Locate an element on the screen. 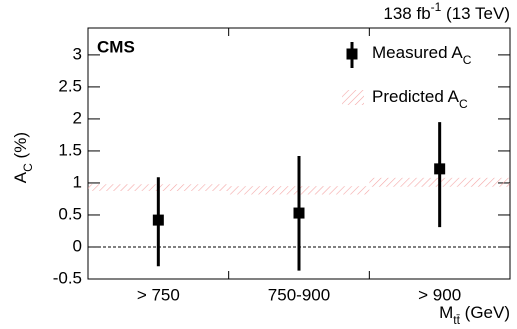 Image resolution: width=517 pixels, height=329 pixels. legend-name: Measured A is located at coordinates (417, 52).